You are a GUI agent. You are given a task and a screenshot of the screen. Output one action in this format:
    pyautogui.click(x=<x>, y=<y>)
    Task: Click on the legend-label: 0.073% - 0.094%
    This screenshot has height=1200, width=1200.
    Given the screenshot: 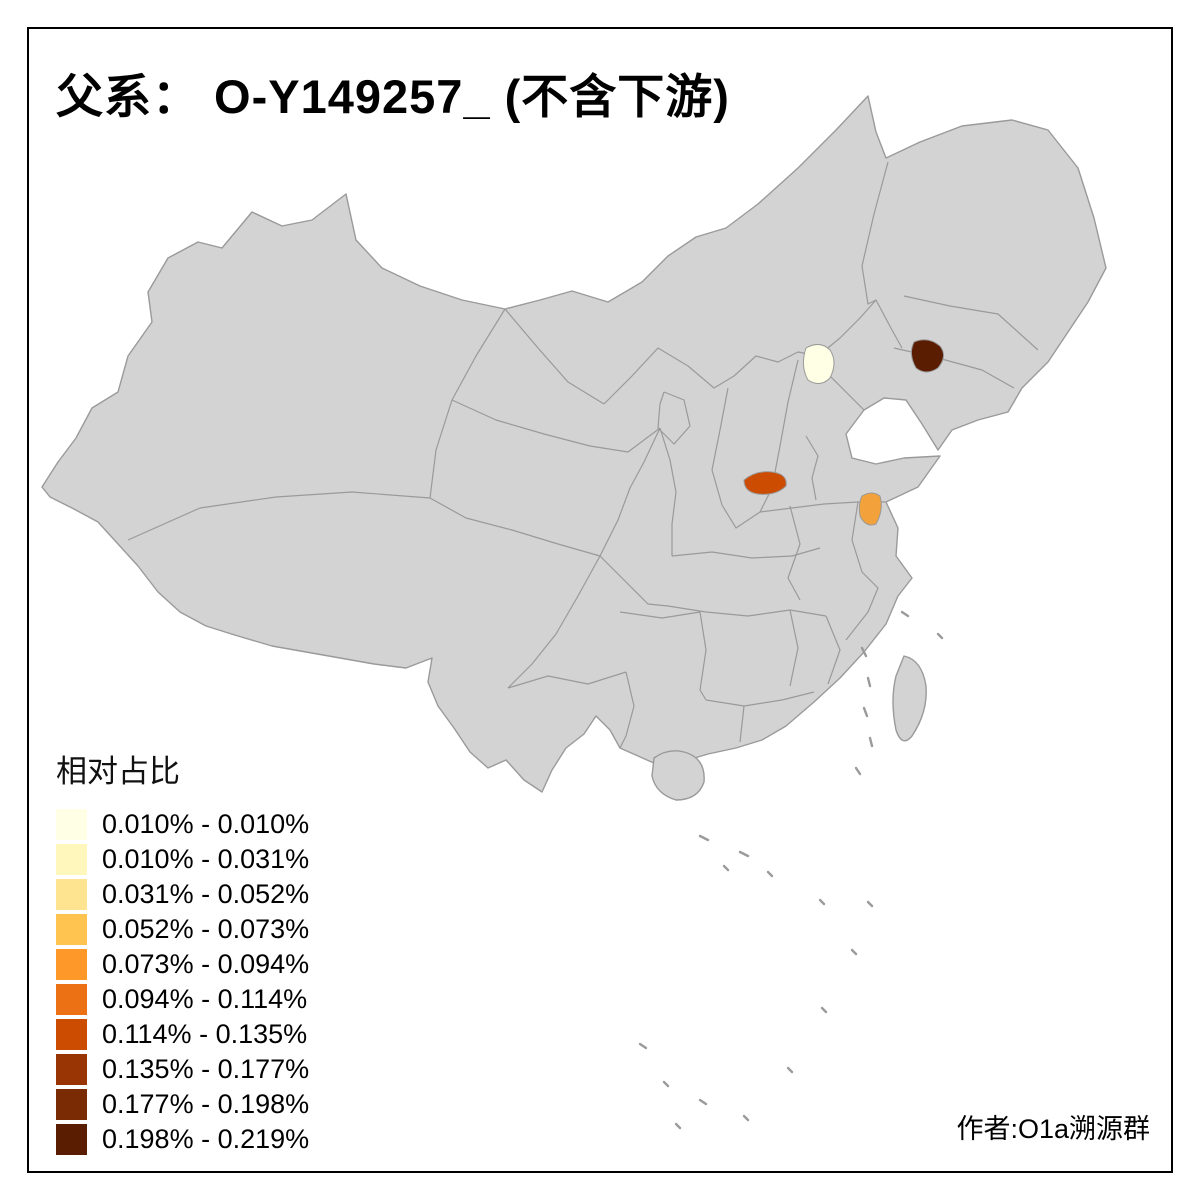 What is the action you would take?
    pyautogui.click(x=206, y=964)
    